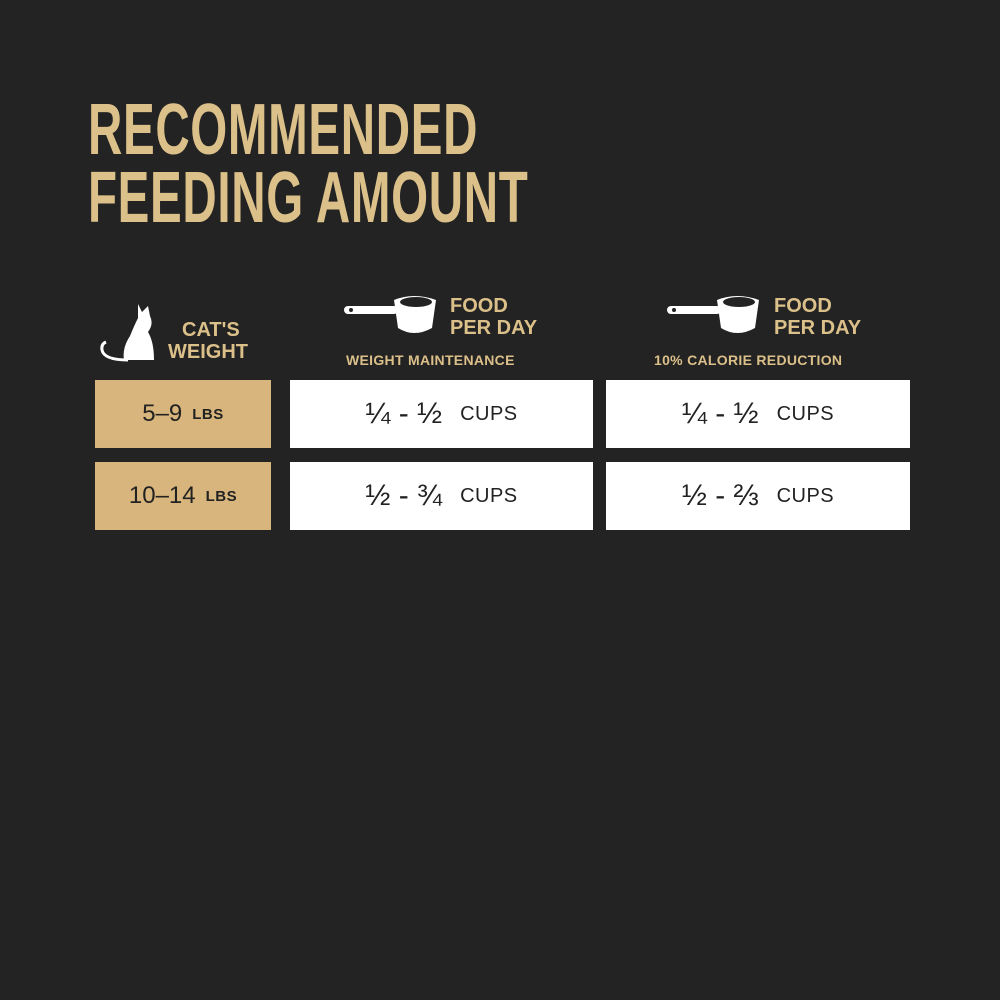 The width and height of the screenshot is (1000, 1000). What do you see at coordinates (479, 306) in the screenshot?
I see `maintenance-header-line-1: FOOD` at bounding box center [479, 306].